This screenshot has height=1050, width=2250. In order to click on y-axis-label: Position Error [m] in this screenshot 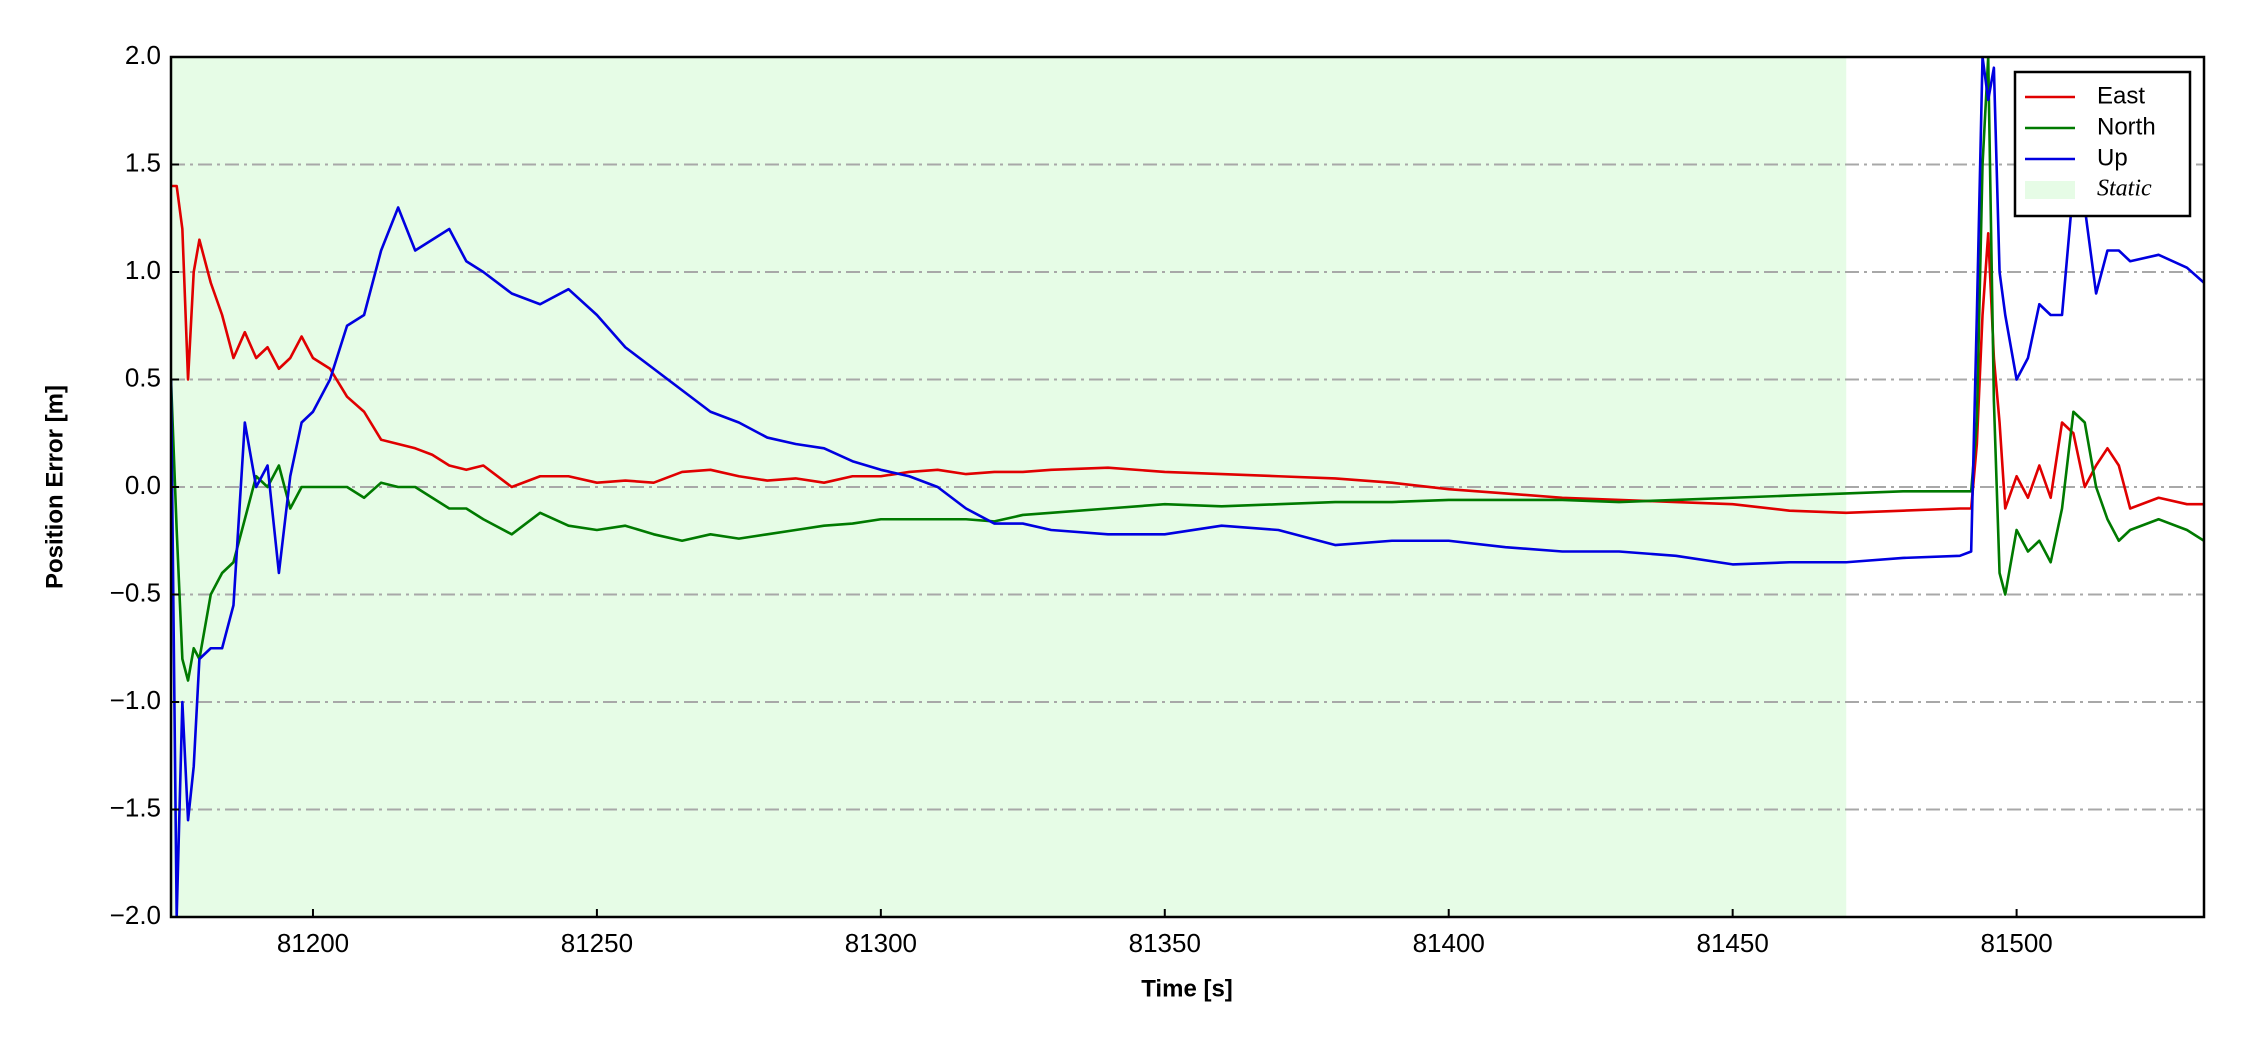, I will do `click(54, 487)`.